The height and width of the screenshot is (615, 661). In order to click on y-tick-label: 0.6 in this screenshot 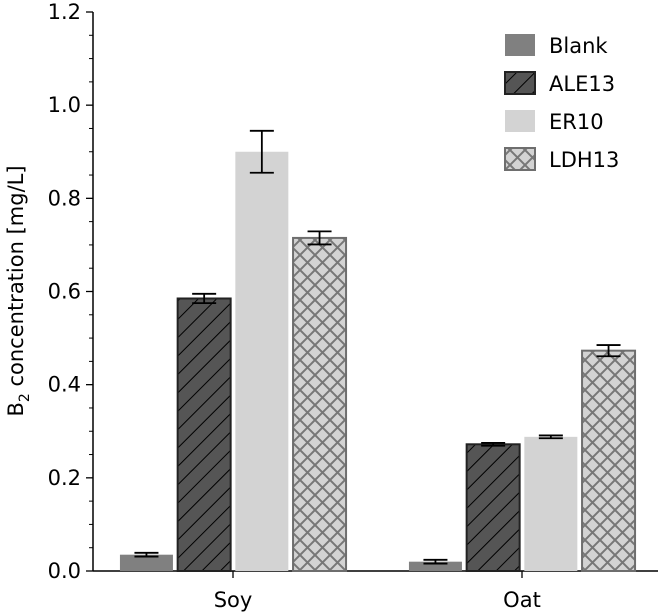, I will do `click(64, 292)`.